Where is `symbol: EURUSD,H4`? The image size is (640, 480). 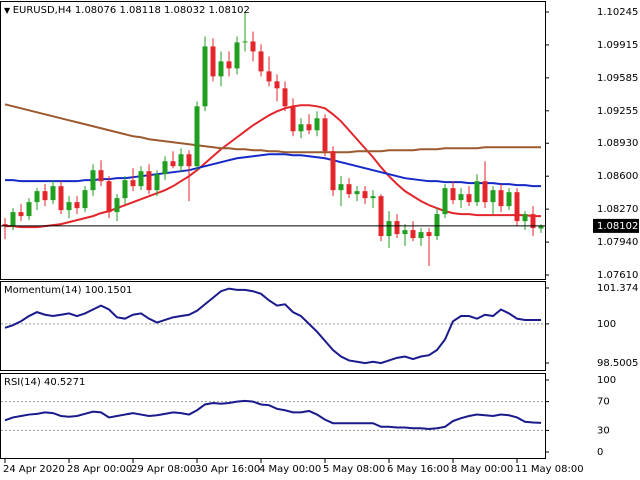 symbol: EURUSD,H4 is located at coordinates (42, 10).